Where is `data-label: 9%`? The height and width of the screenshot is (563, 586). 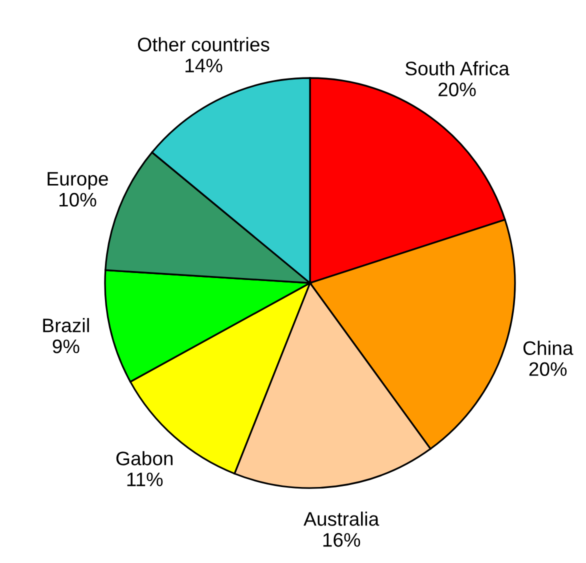
data-label: 9% is located at coordinates (66, 346).